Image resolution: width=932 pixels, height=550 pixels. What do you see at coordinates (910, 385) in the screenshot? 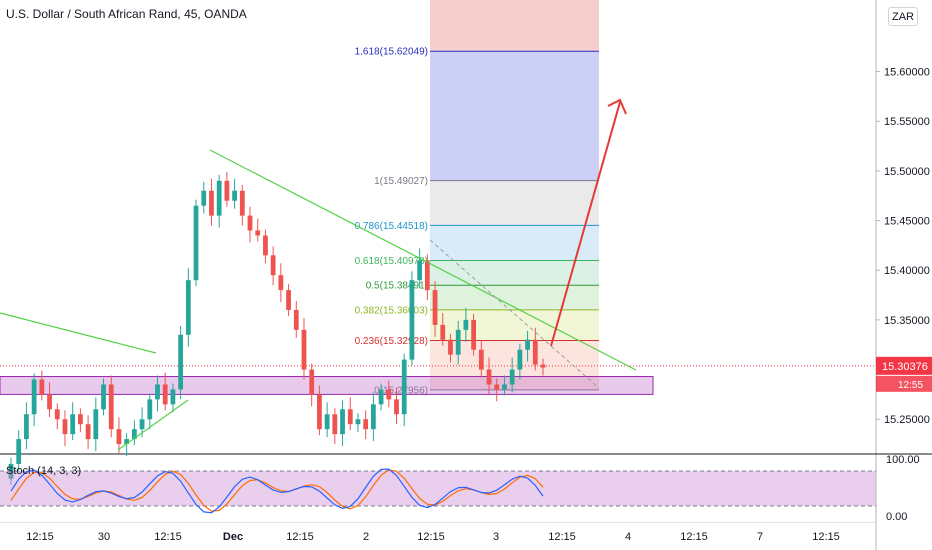
I see `countdown-value: 12:55` at bounding box center [910, 385].